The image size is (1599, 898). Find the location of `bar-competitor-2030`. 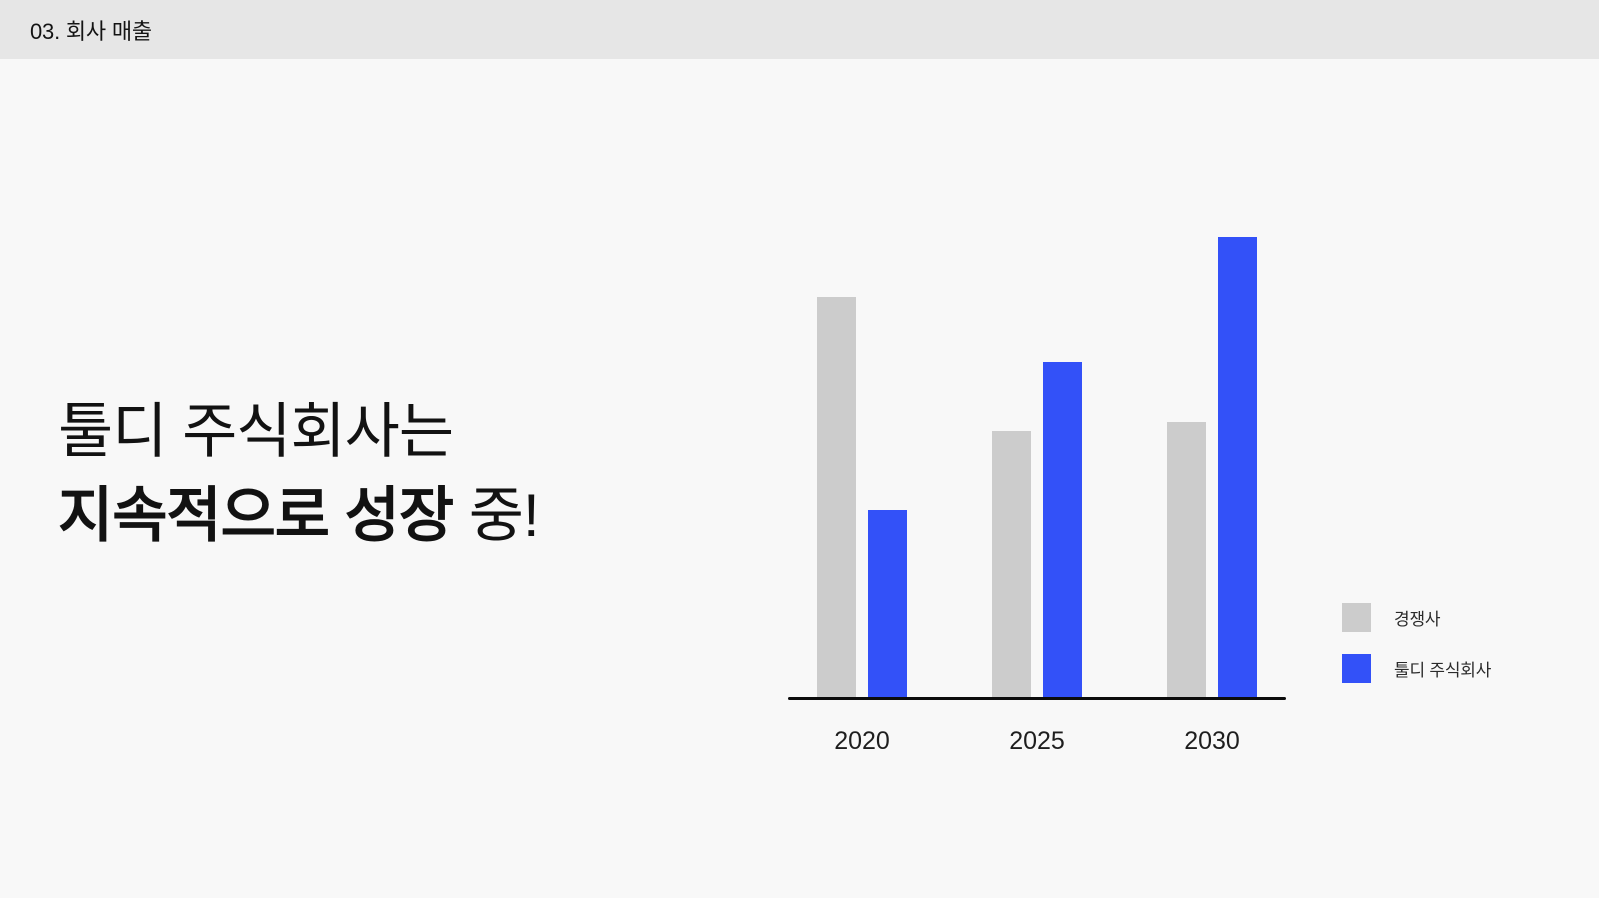

bar-competitor-2030 is located at coordinates (1186, 561).